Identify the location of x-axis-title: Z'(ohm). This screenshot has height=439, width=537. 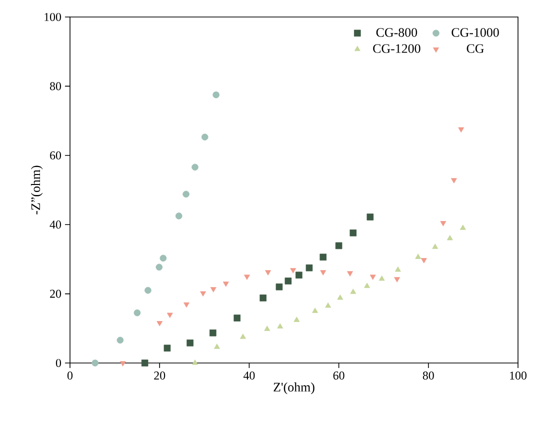
(294, 388).